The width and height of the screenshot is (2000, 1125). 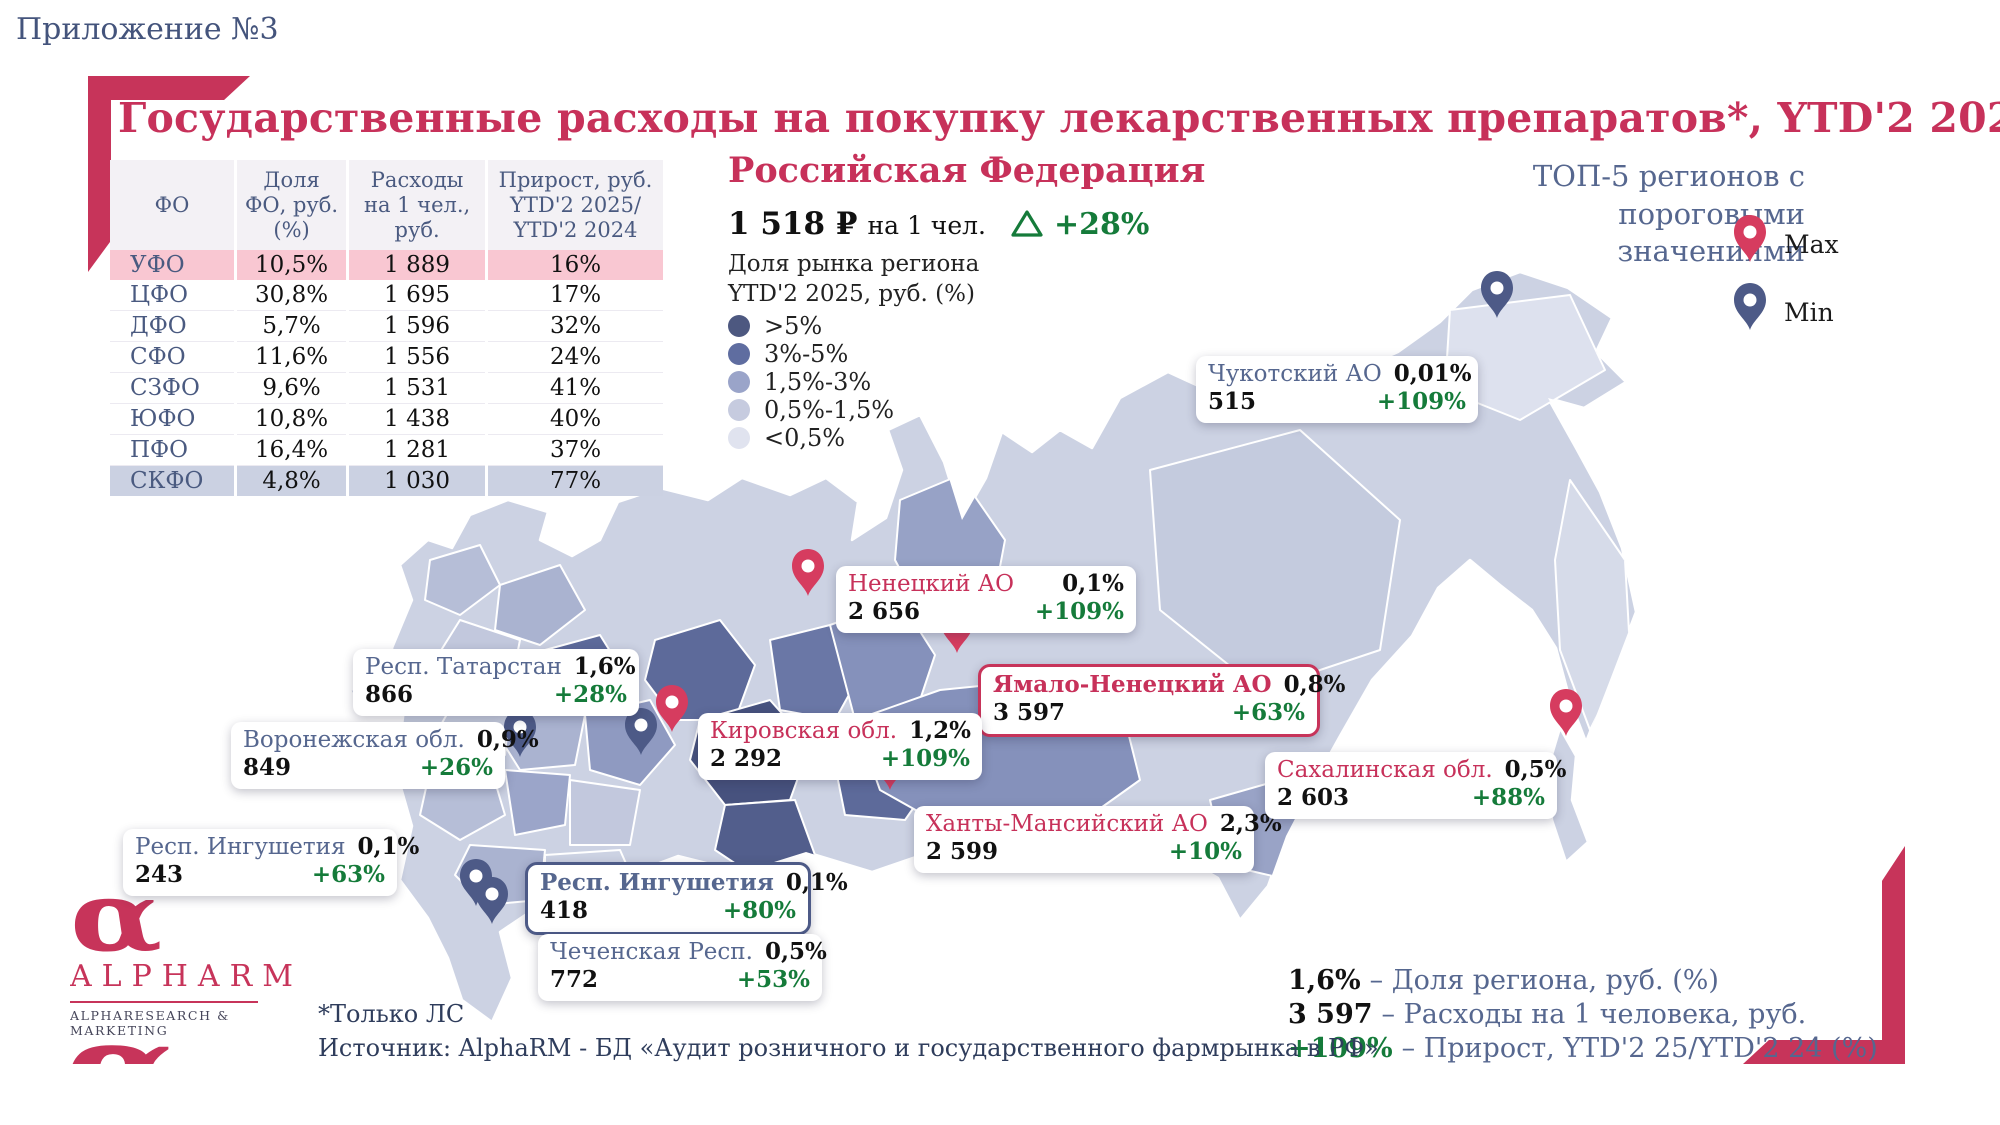 What do you see at coordinates (271, 863) in the screenshot?
I see `callout-ingushetia-a: Респ. Ингушетия 0,1% 243 +63%` at bounding box center [271, 863].